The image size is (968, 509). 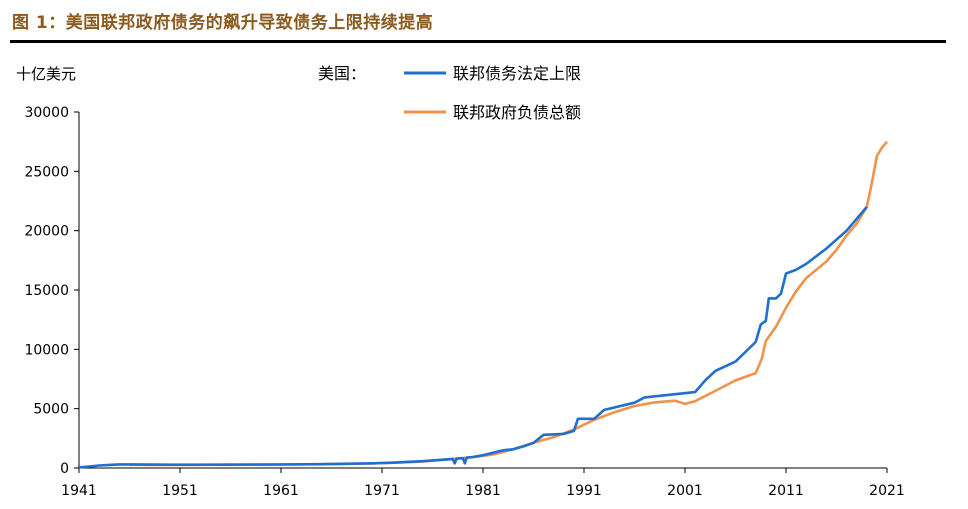 I want to click on y-tick-label: 0, so click(x=64, y=469).